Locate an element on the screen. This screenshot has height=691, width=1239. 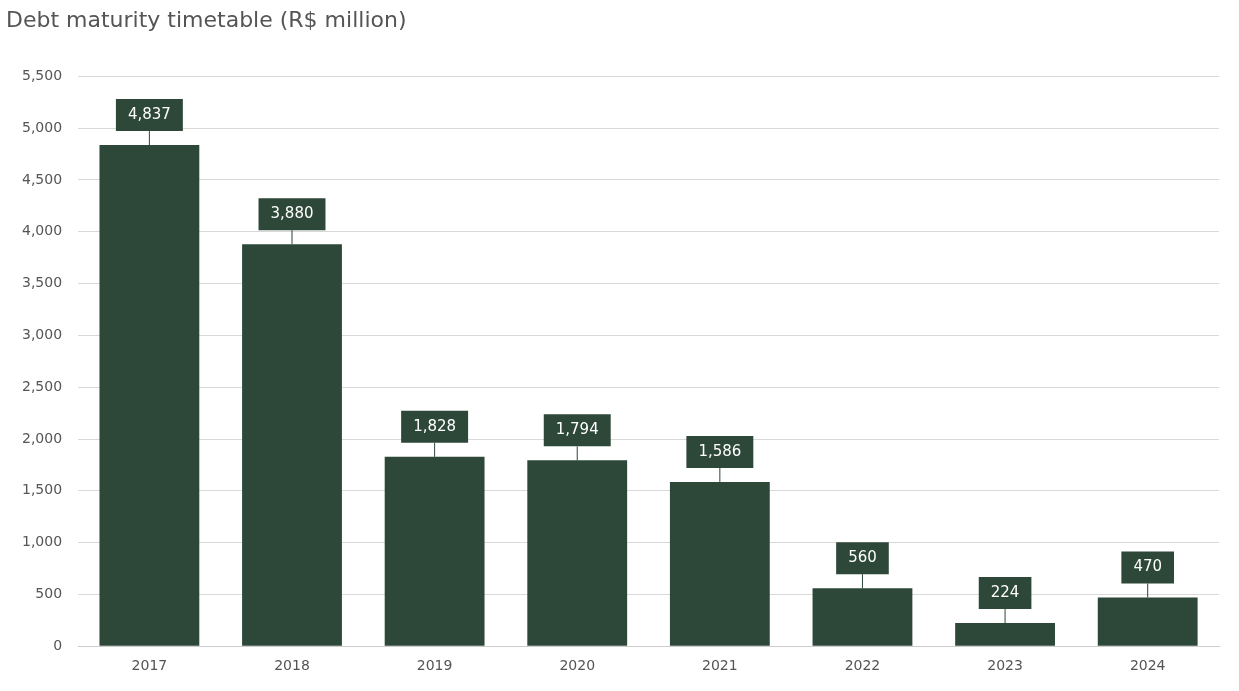
y-tick-label: 1,500 is located at coordinates (42, 489).